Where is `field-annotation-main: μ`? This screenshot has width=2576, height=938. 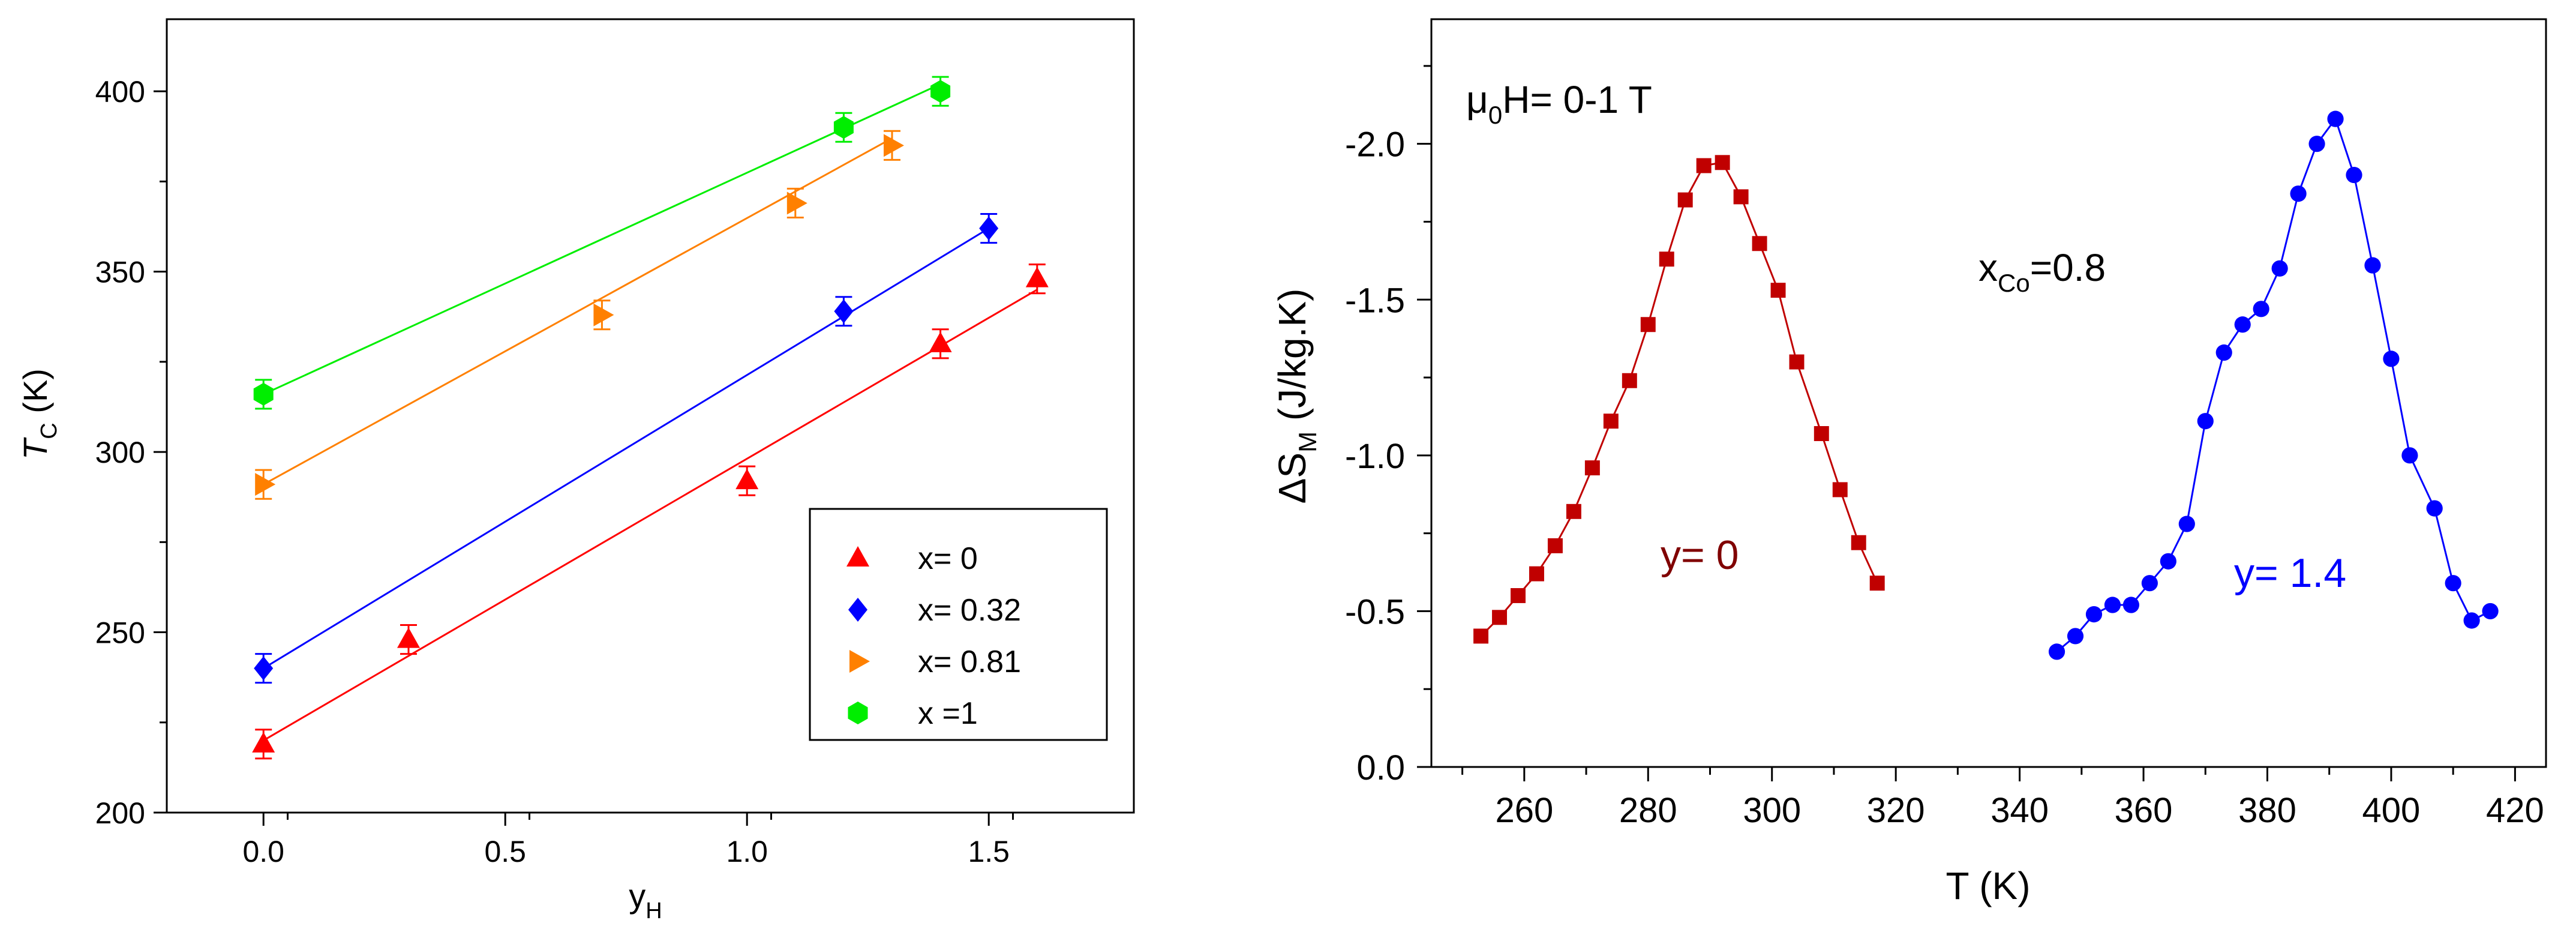
field-annotation-main: μ is located at coordinates (1477, 99).